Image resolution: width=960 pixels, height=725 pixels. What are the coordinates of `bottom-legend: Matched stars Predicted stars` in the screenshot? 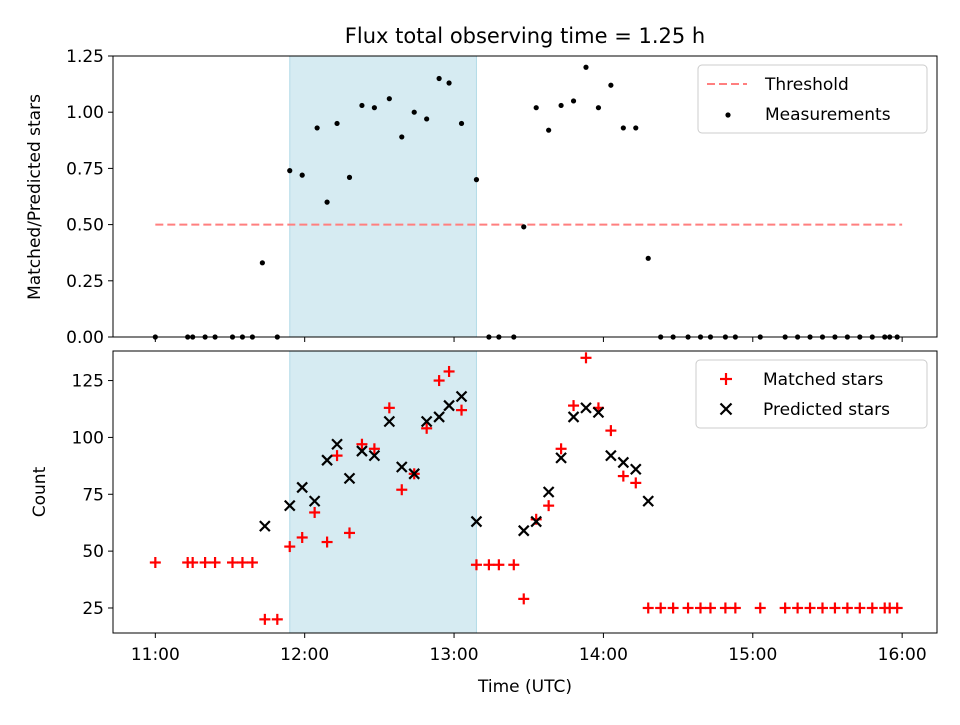 It's located at (811, 394).